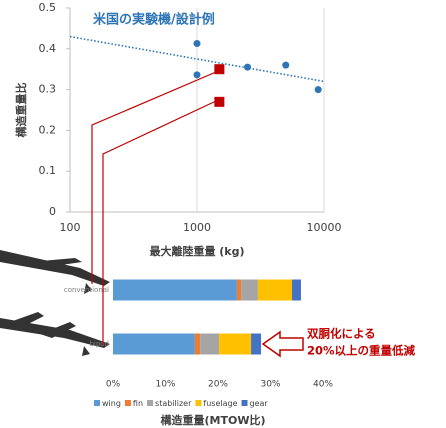 Image resolution: width=446 pixels, height=428 pixels. Describe the element at coordinates (220, 403) in the screenshot. I see `legend-label: fuselage` at that location.